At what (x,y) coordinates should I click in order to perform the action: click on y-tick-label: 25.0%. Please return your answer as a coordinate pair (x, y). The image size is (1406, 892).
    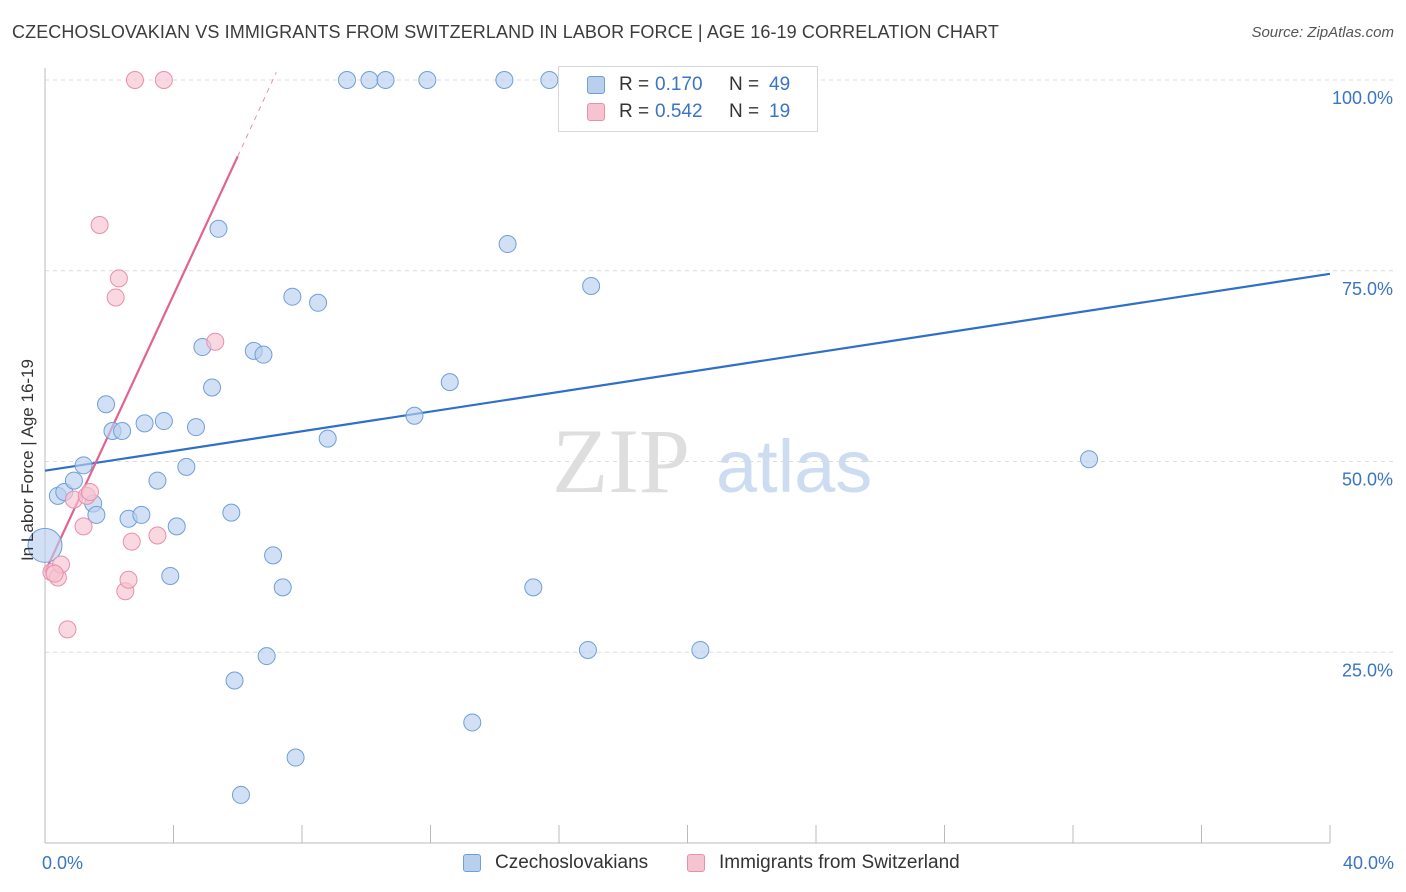
    Looking at the image, I should click on (1367, 670).